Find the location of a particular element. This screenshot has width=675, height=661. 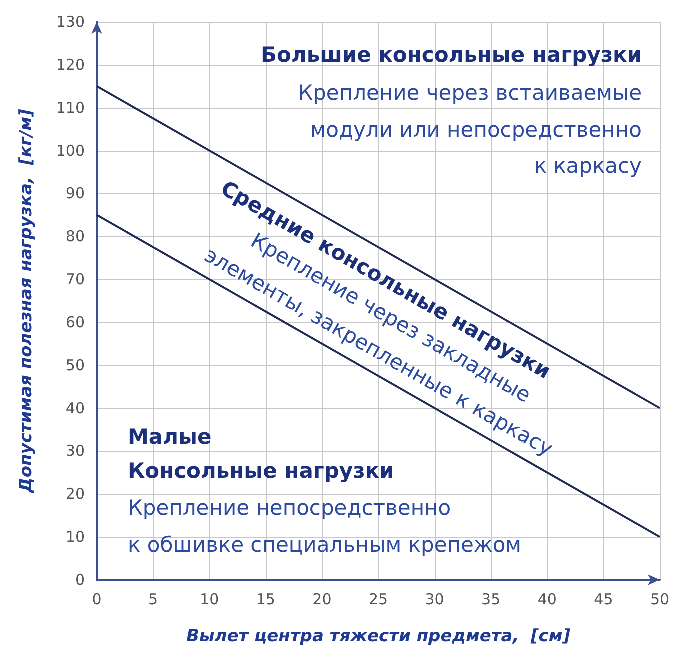

annotation: к каркасу is located at coordinates (588, 166).